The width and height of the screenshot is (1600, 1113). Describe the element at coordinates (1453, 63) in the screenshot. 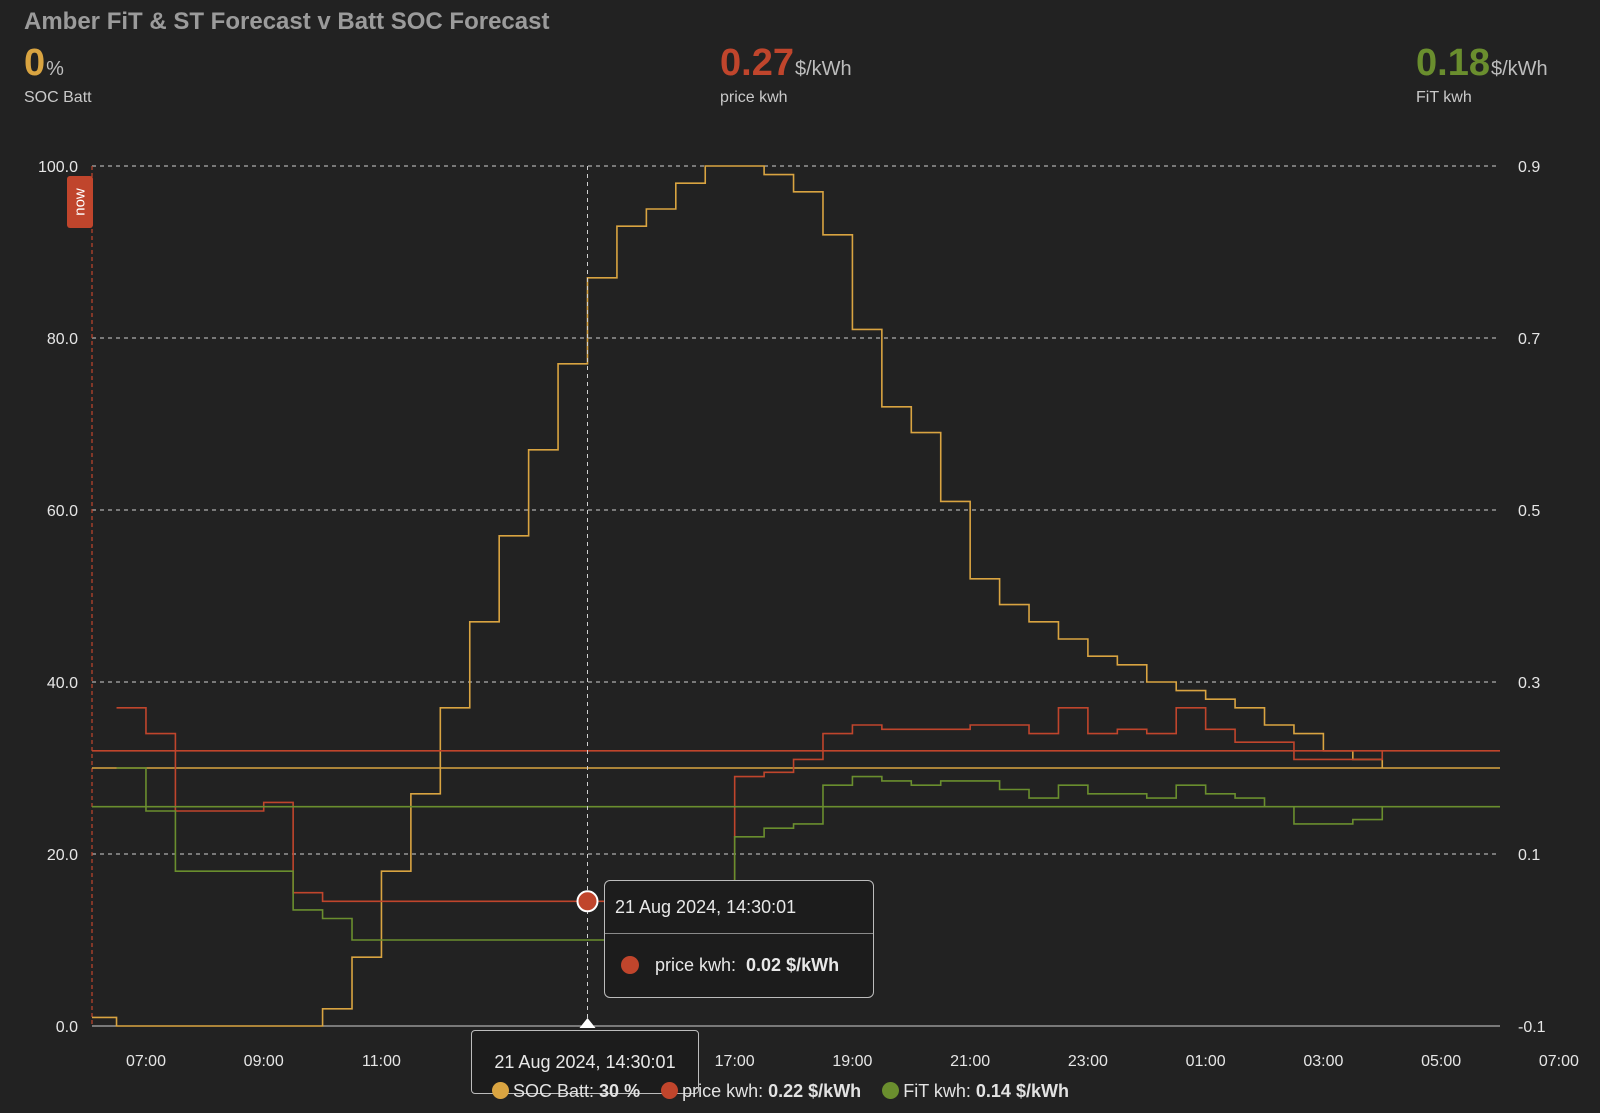

I see `header-stat-value: 0.18` at that location.